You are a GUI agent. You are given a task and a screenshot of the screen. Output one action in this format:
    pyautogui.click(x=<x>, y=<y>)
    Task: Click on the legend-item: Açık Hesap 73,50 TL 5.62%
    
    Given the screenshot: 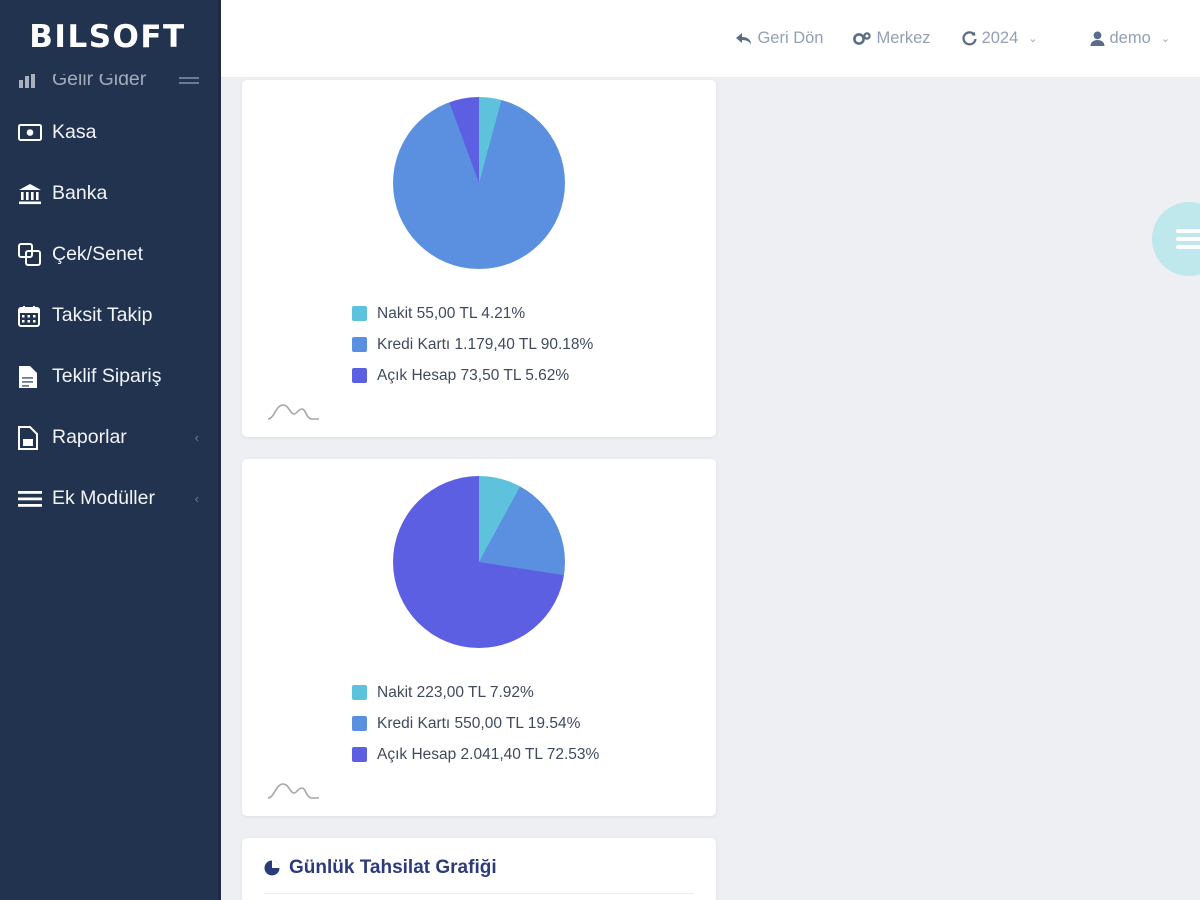 What is the action you would take?
    pyautogui.click(x=523, y=375)
    